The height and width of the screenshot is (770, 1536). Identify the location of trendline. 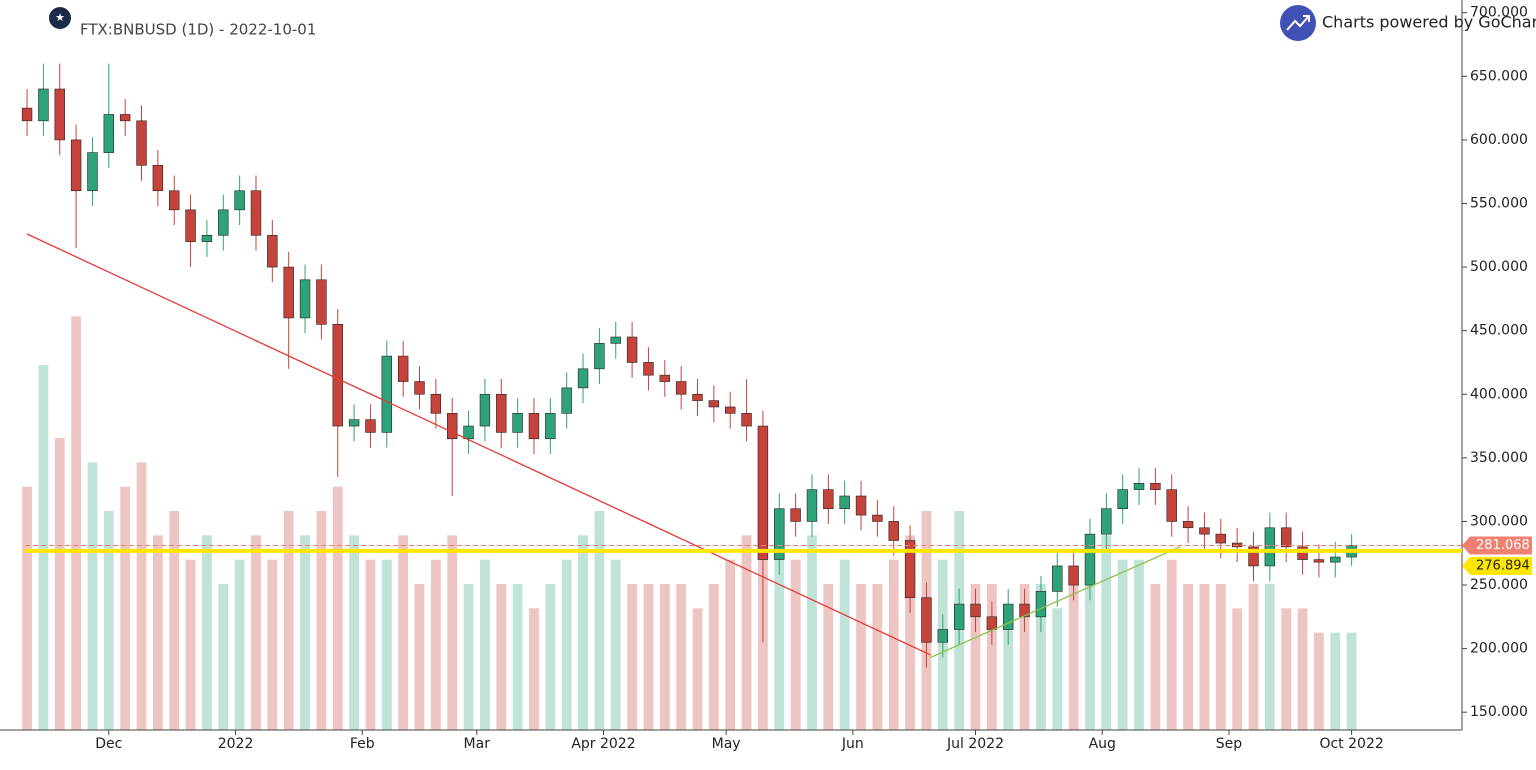
(1055, 602).